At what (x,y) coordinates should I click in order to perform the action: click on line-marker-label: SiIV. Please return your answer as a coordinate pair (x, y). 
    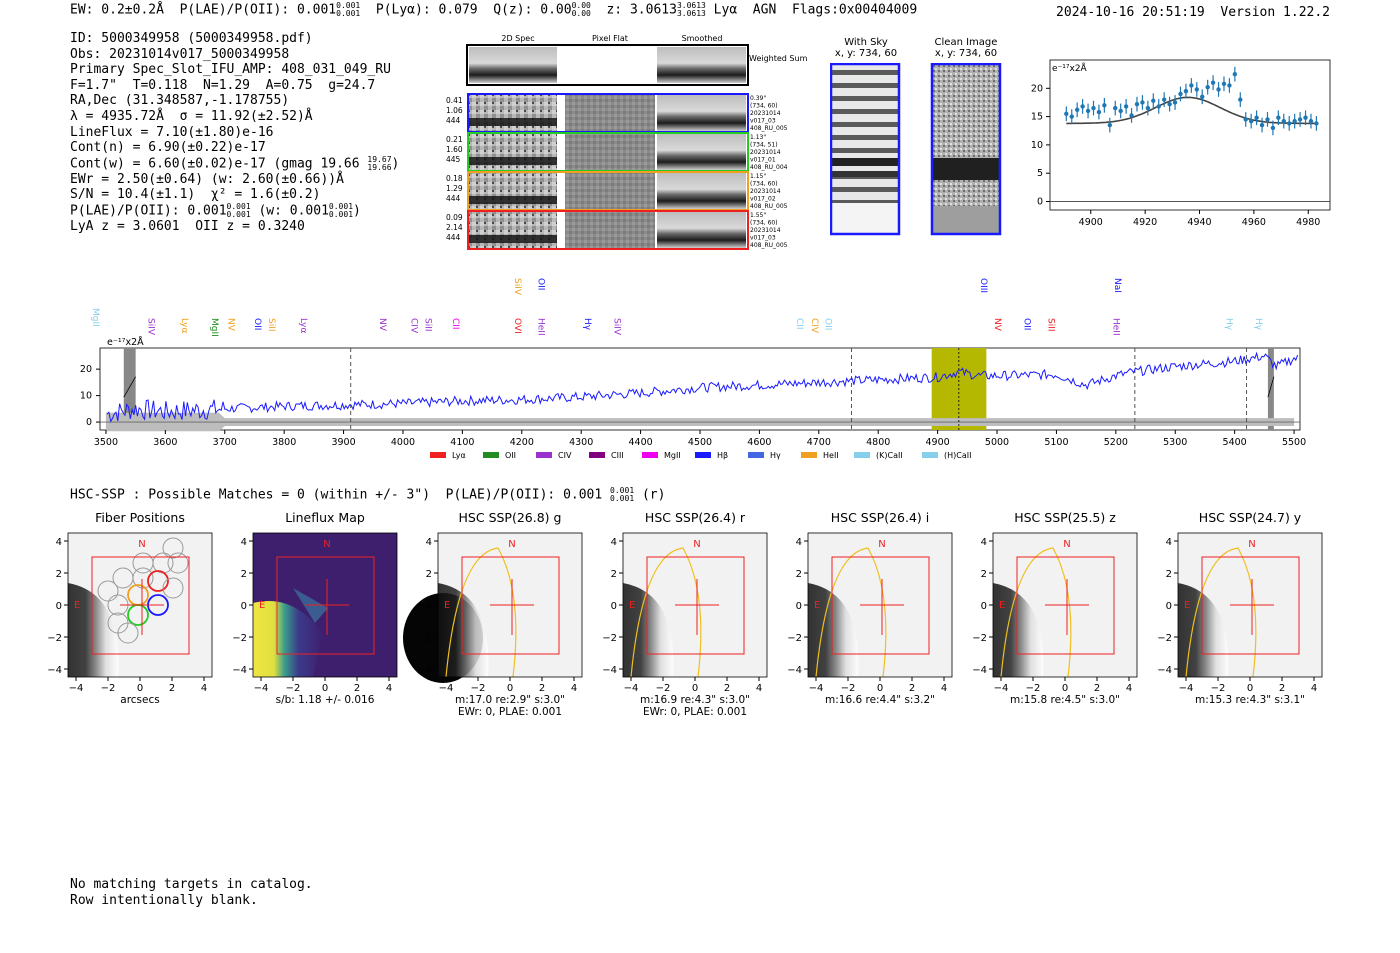
    Looking at the image, I should click on (617, 327).